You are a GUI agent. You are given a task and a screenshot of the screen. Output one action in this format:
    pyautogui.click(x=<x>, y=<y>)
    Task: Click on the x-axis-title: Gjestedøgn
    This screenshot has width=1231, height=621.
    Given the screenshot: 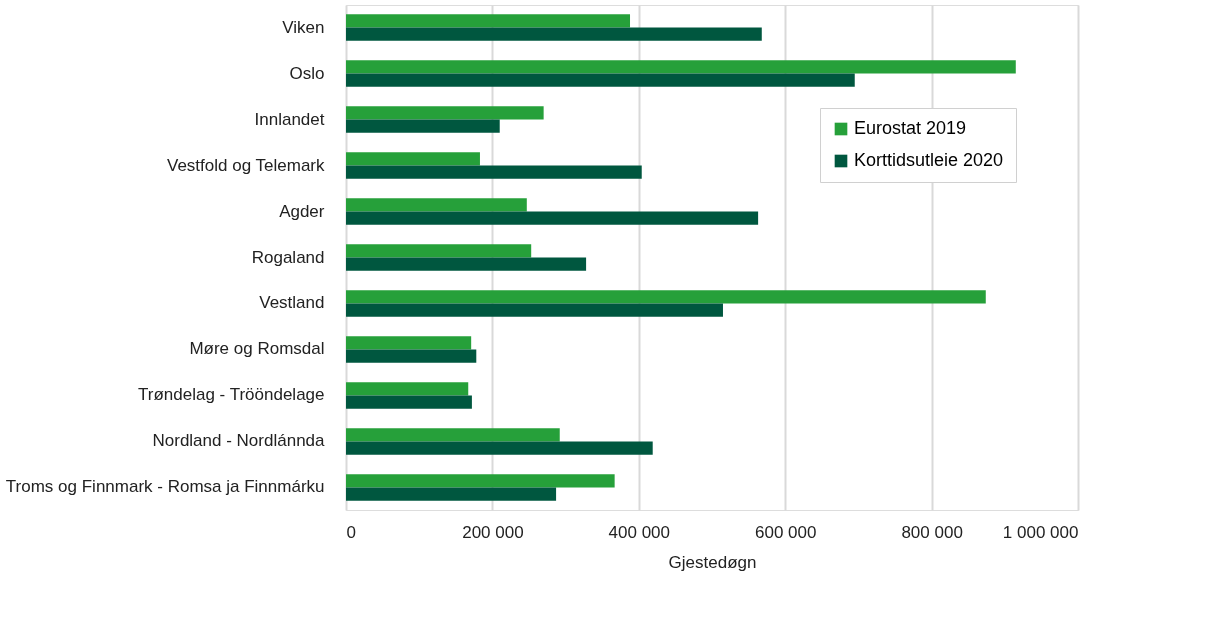 What is the action you would take?
    pyautogui.click(x=712, y=562)
    